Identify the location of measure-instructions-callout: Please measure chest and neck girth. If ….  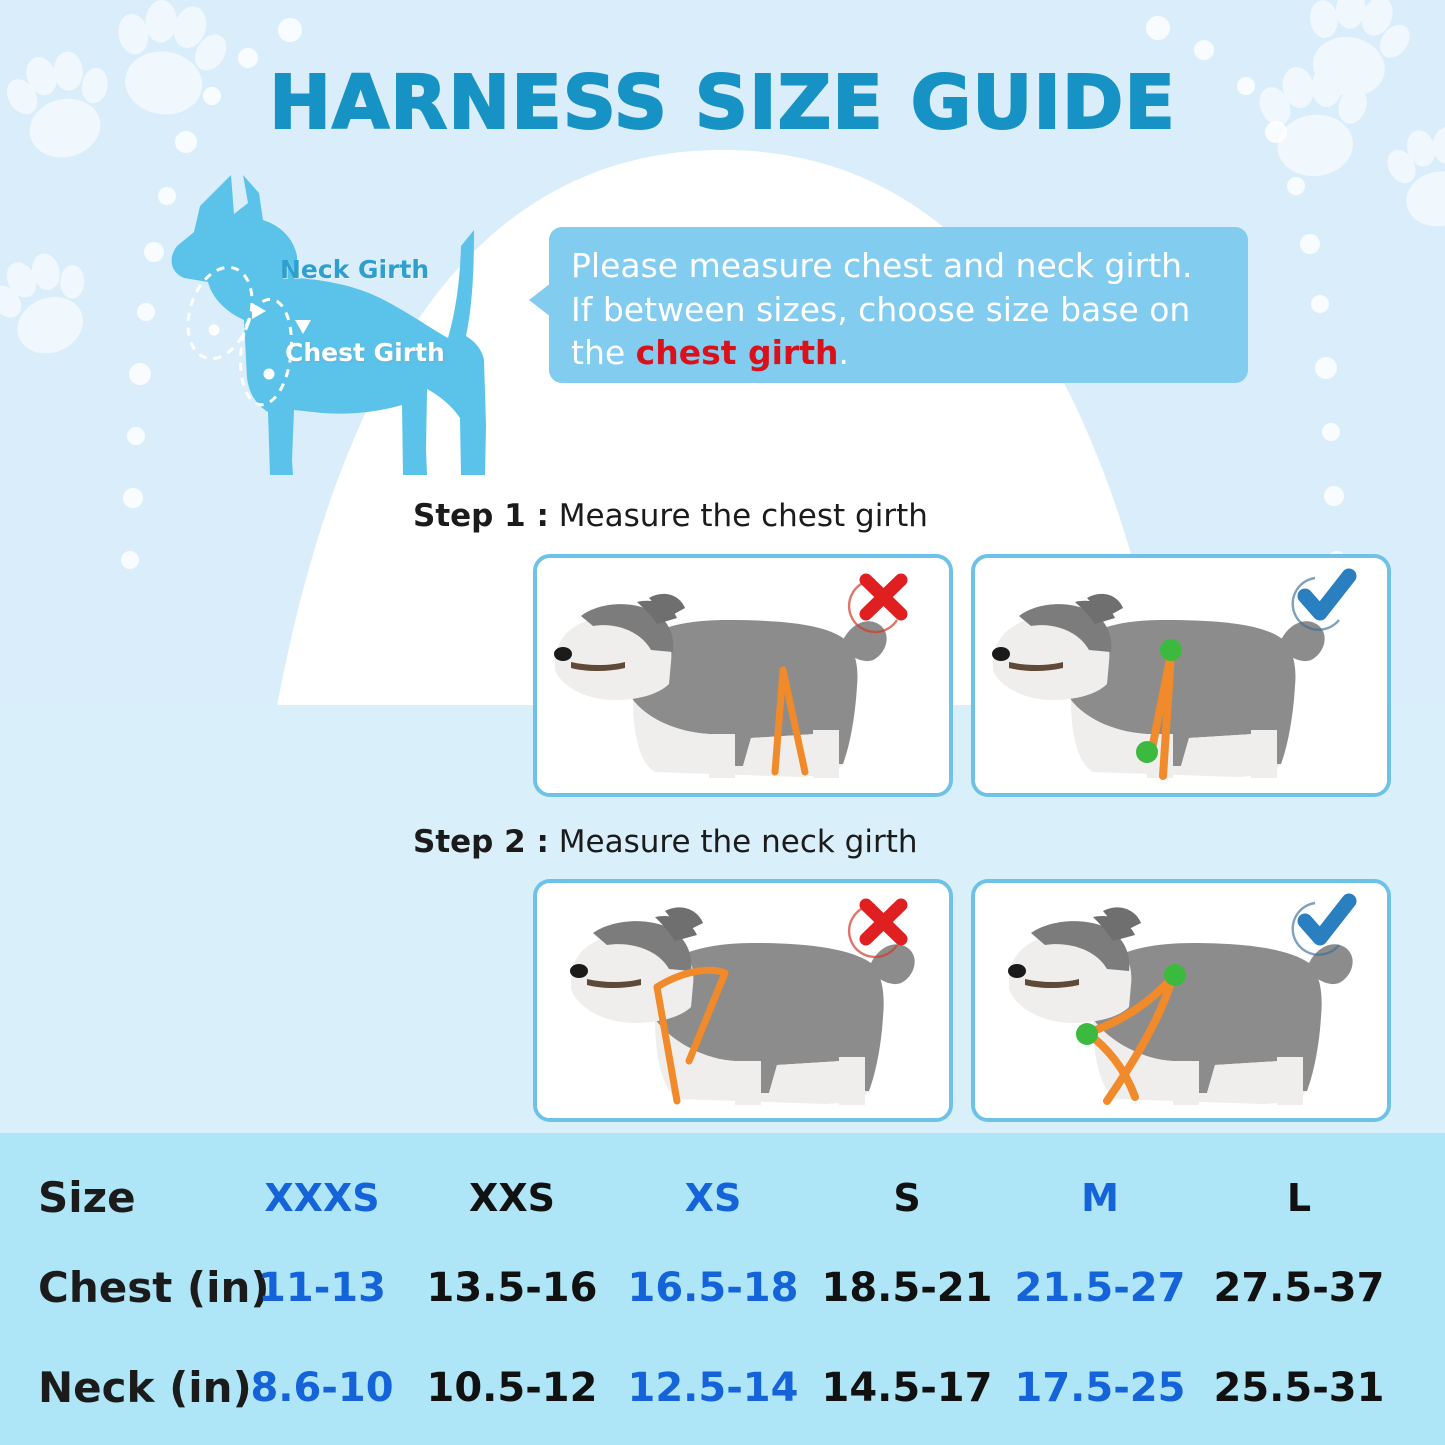
(898, 305).